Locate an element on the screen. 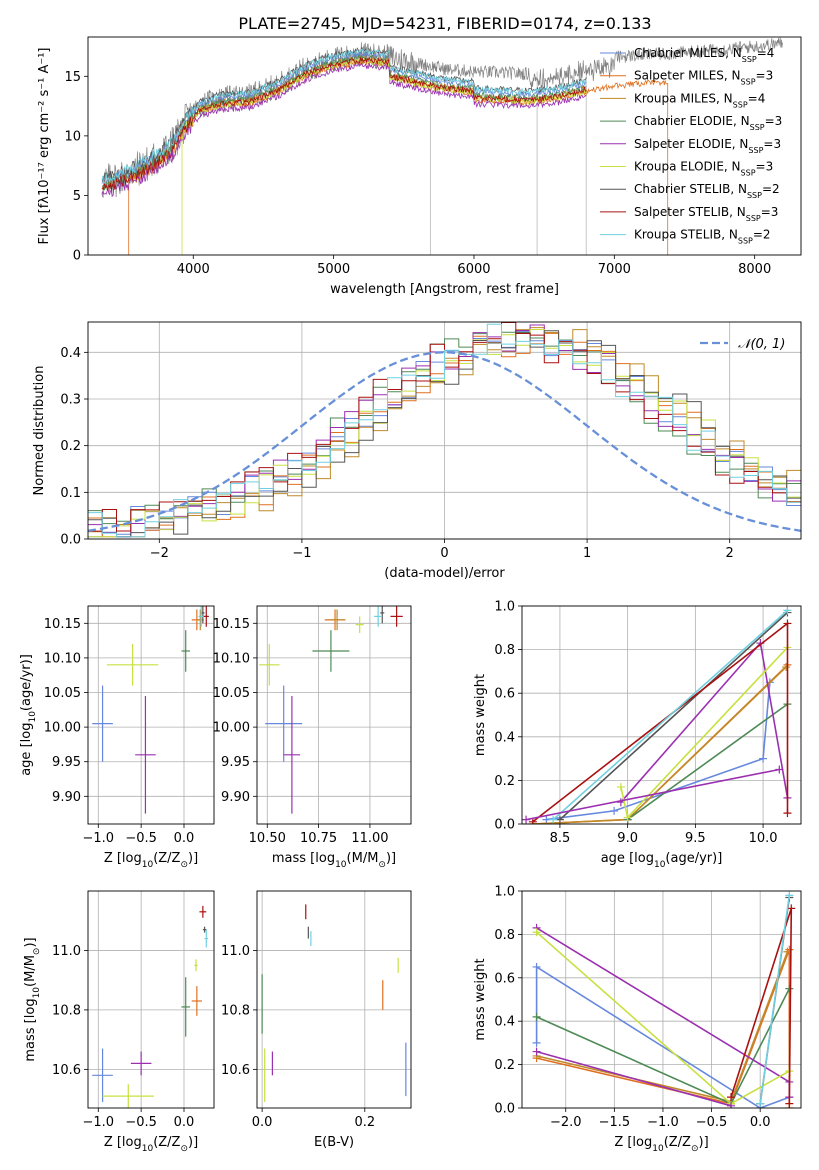  y-axis-label: mass [log10(M/M⊙)] is located at coordinates (32, 999).